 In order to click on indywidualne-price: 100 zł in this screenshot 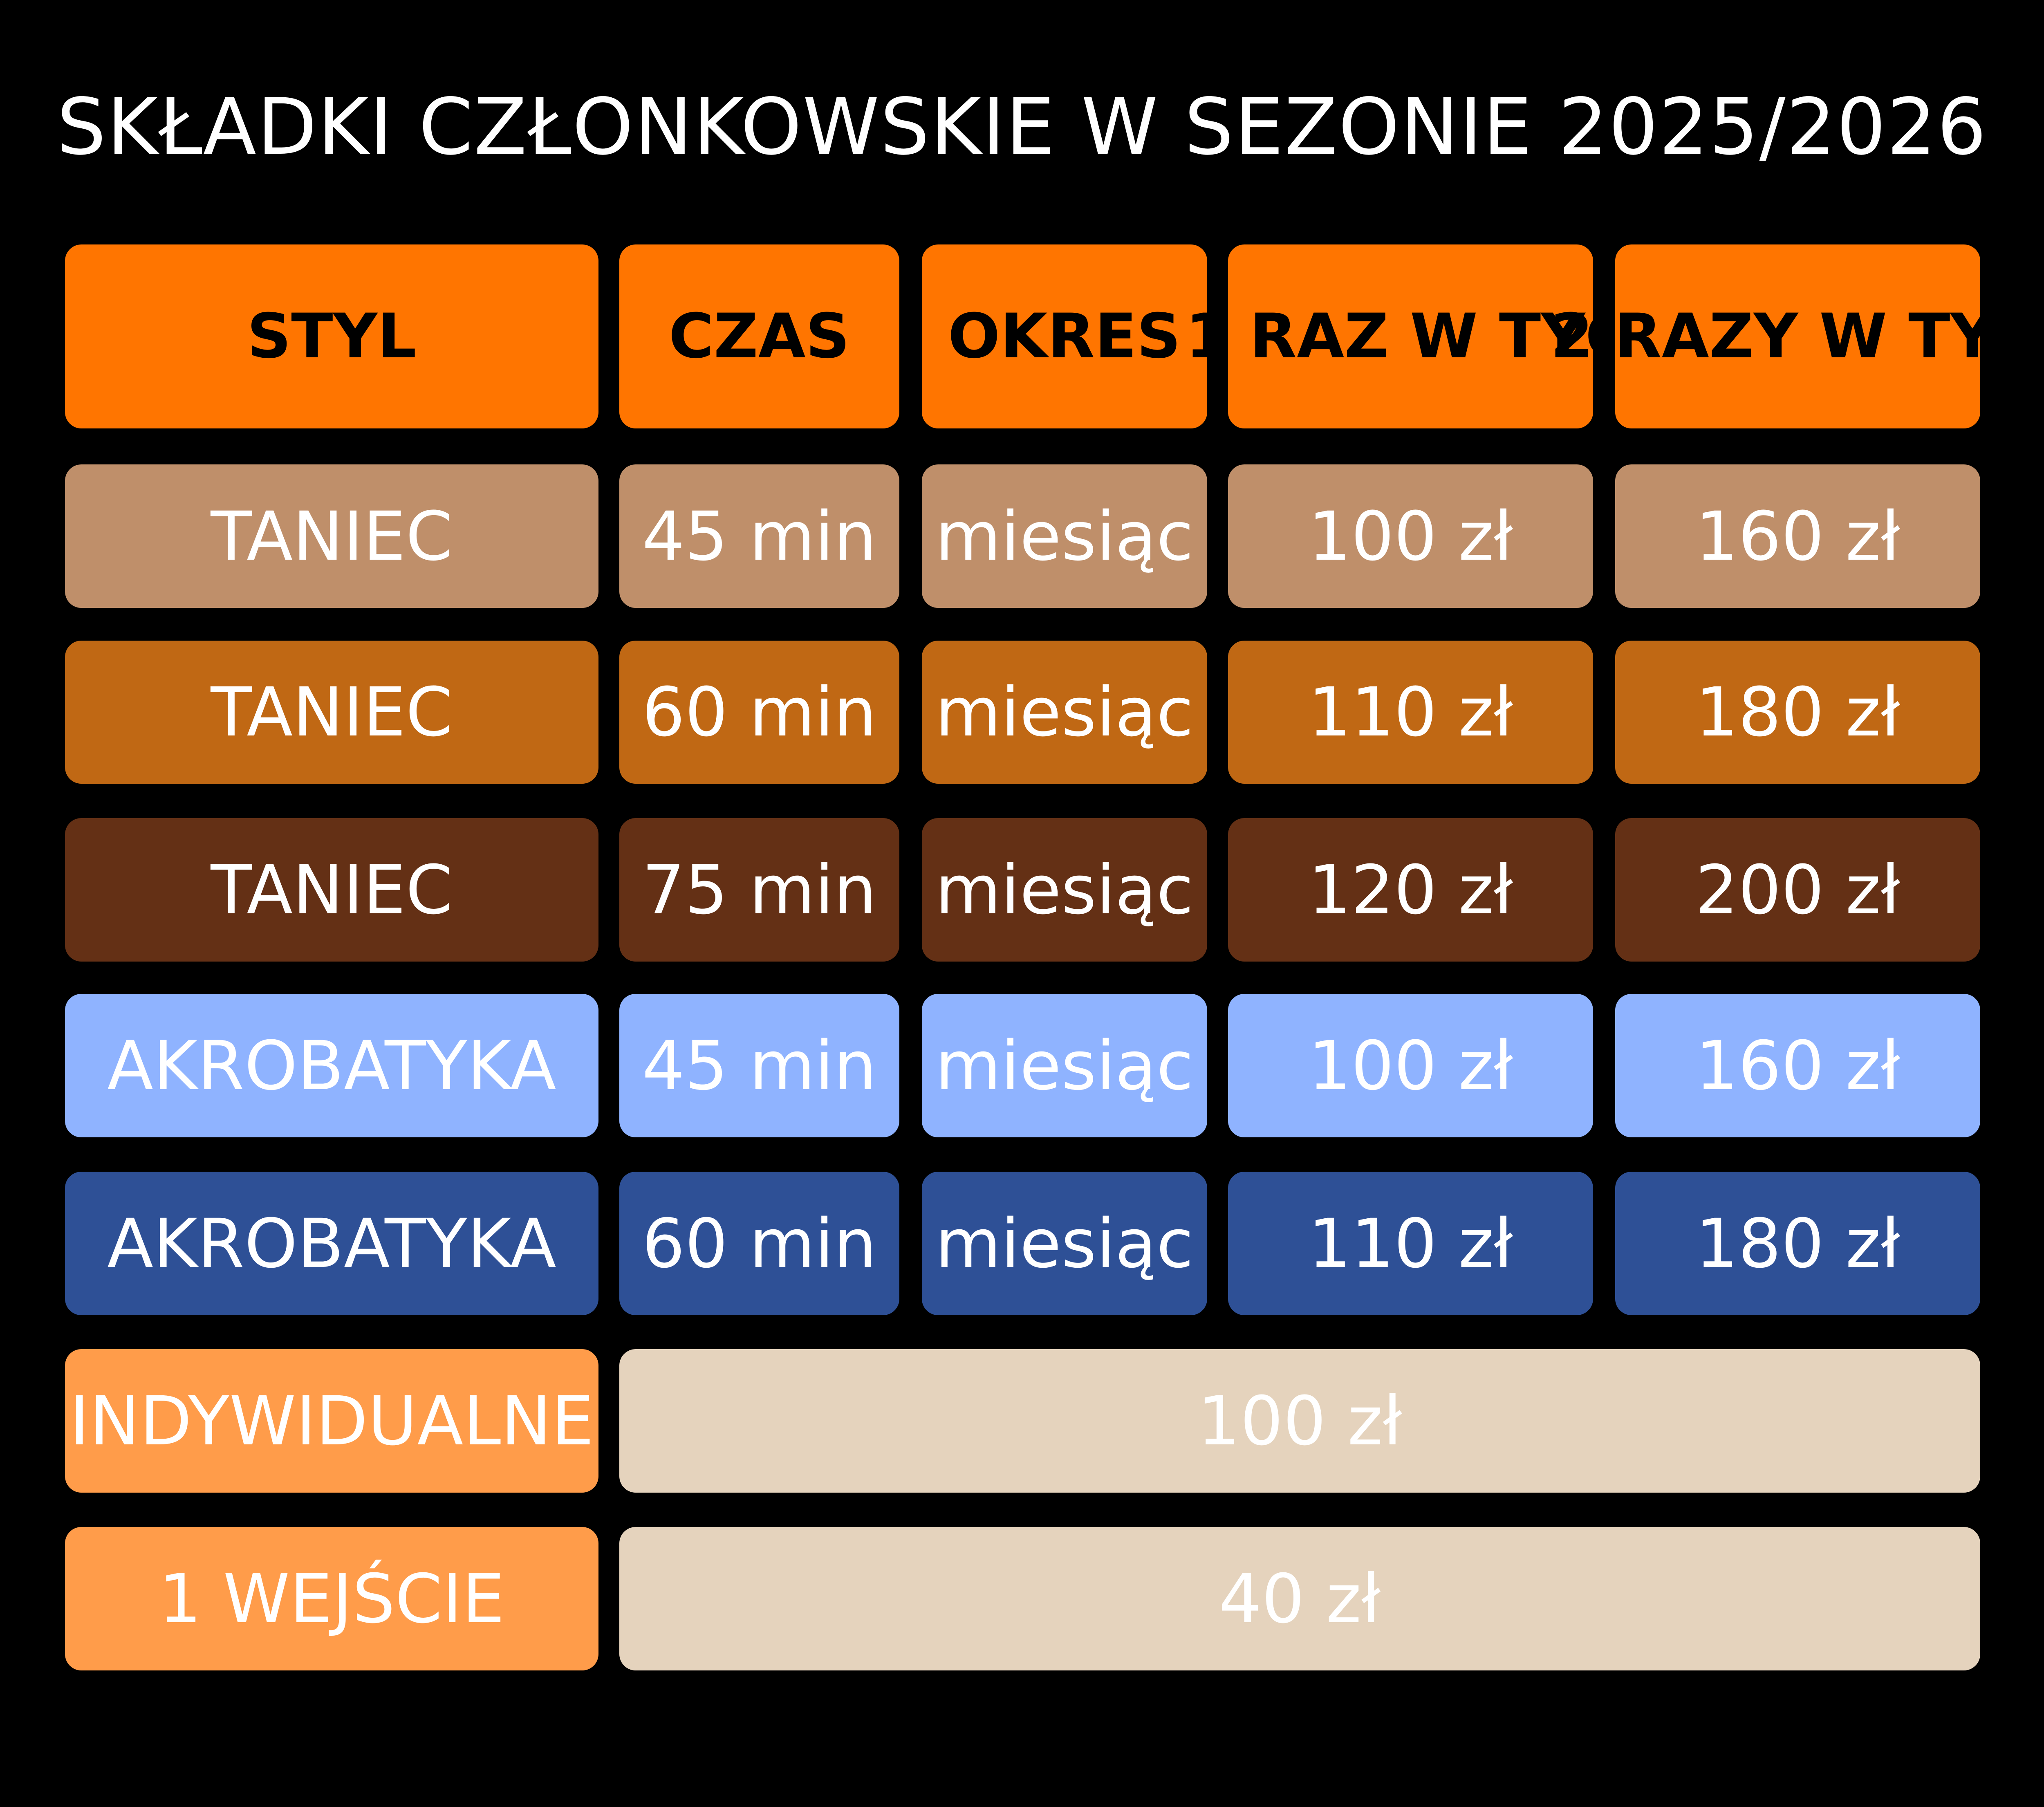, I will do `click(1300, 1421)`.